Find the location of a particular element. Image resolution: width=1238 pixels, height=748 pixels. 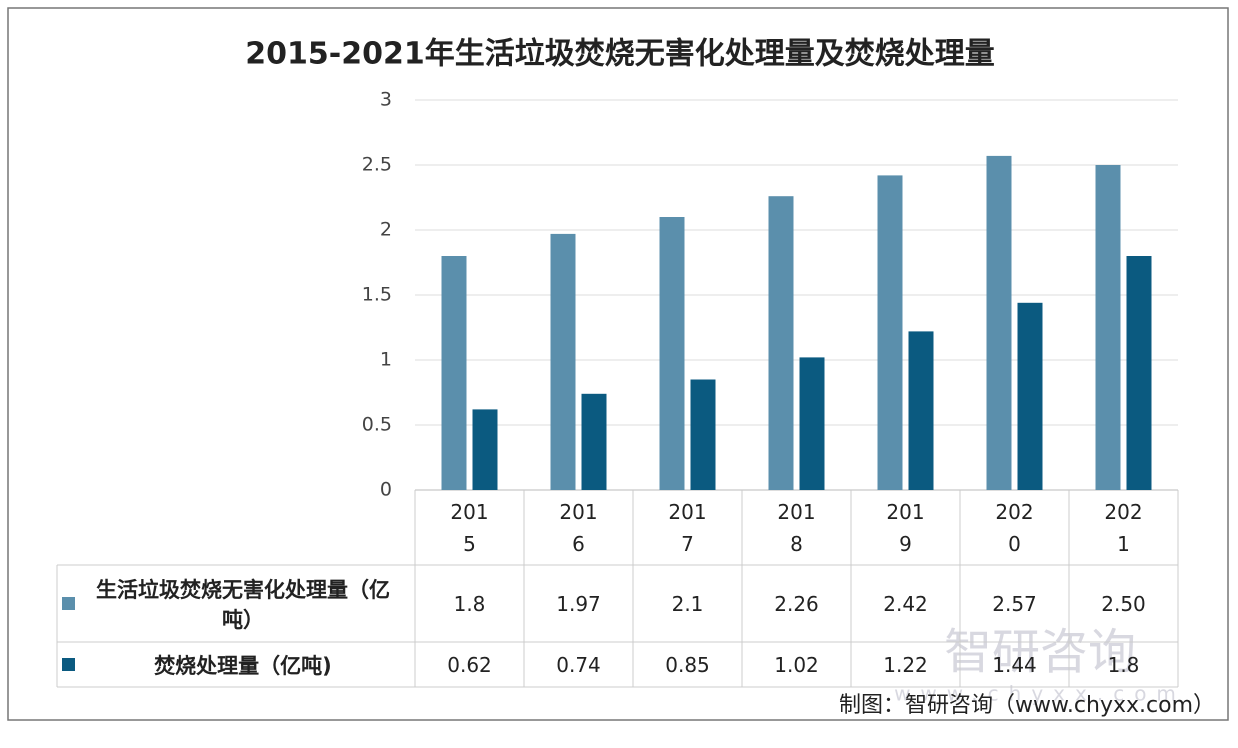

legend-entry: 焚烧处理量（亿吨) is located at coordinates (232, 664).